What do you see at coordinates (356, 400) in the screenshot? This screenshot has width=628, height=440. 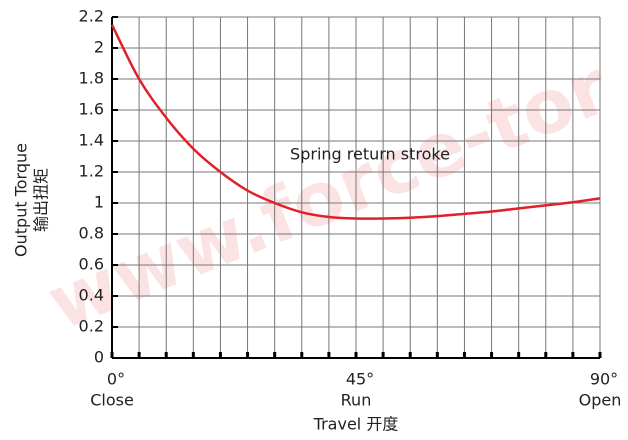 I see `x-tick-name: Run` at bounding box center [356, 400].